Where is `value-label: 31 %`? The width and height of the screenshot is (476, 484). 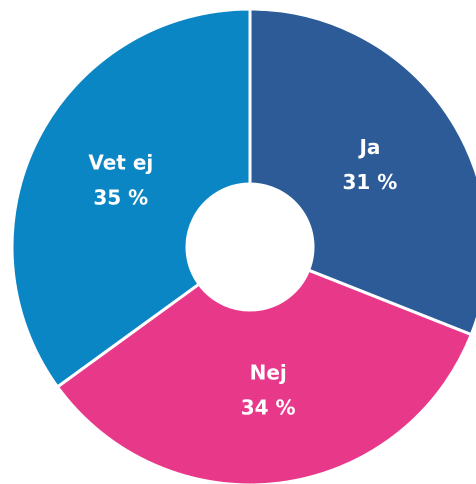
value-label: 31 % is located at coordinates (370, 182).